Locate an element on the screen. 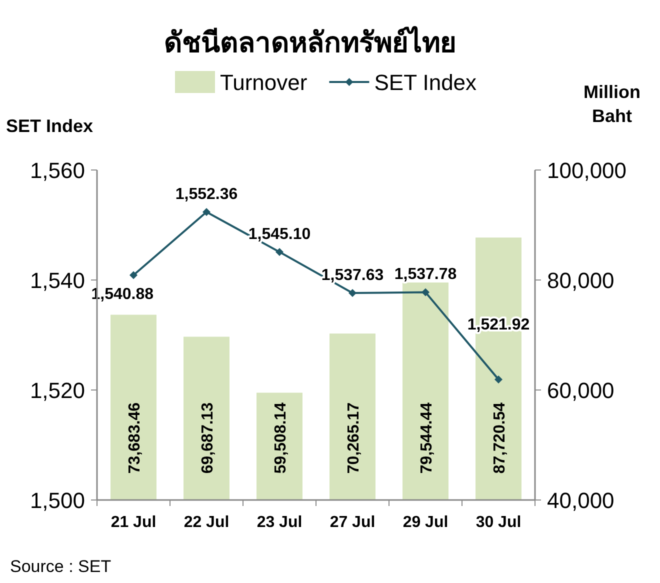 The width and height of the screenshot is (660, 583). data-label: 1,545.10 is located at coordinates (279, 234).